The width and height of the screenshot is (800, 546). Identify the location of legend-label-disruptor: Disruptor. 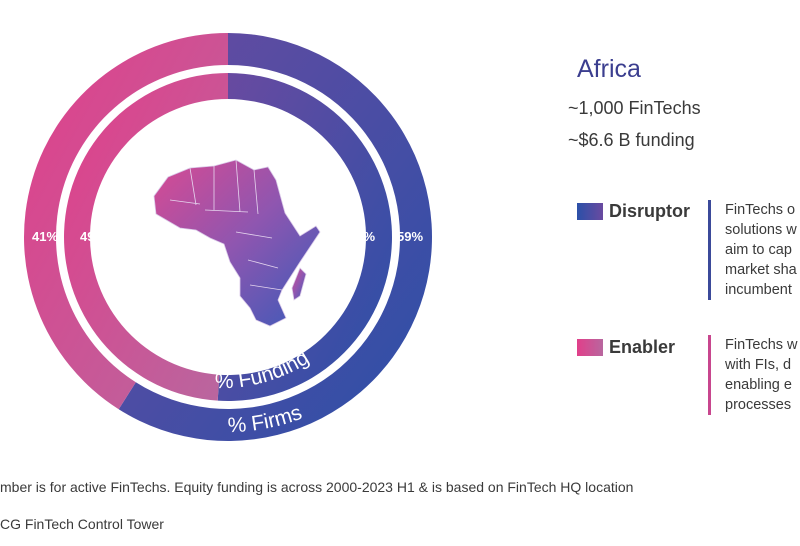
(649, 211).